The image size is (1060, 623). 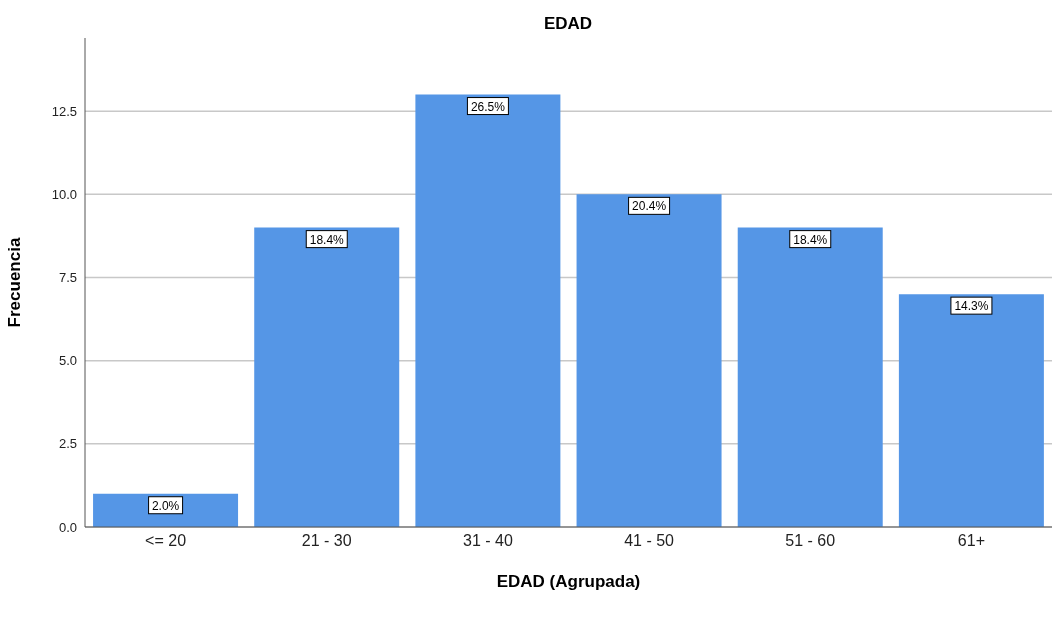 I want to click on x-tick-label: 41 - 50, so click(x=649, y=541).